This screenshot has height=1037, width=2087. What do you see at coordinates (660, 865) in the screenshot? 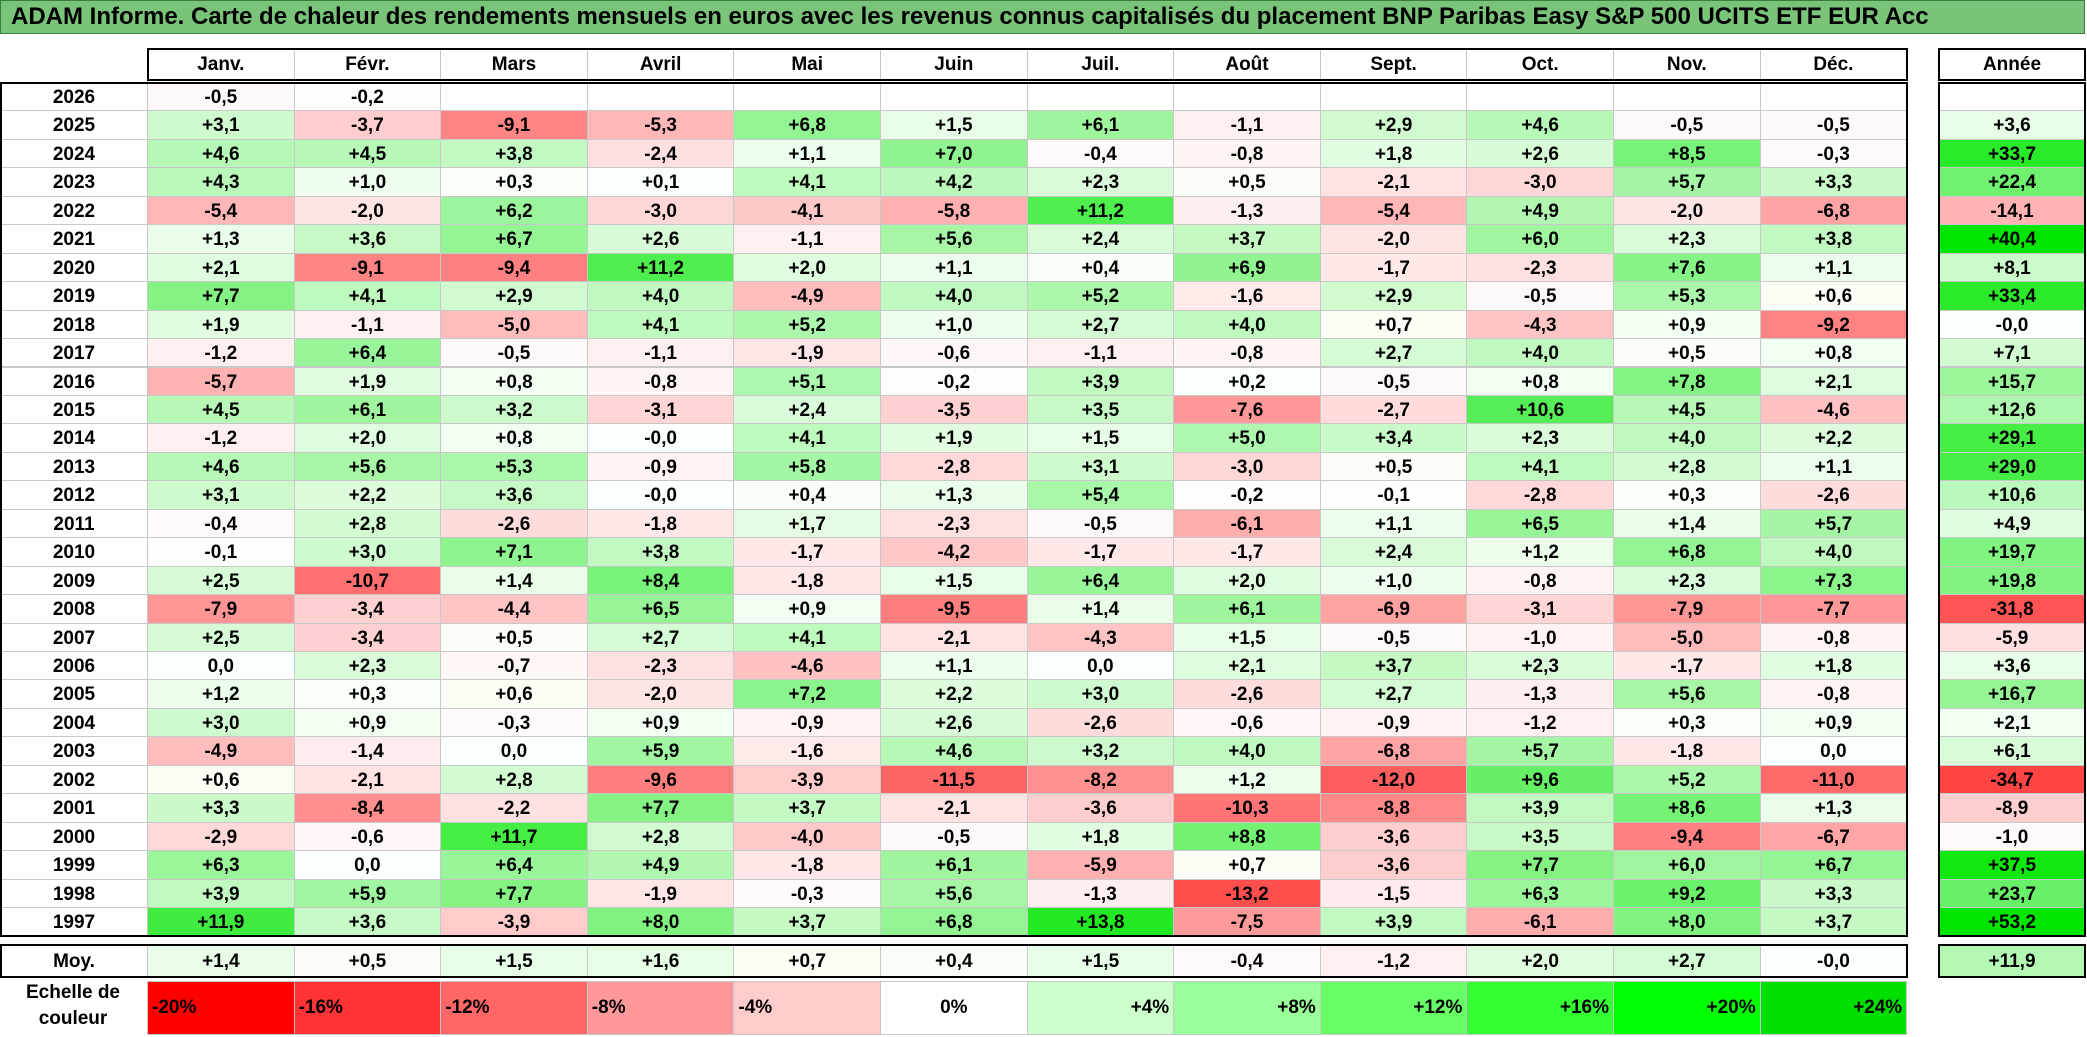
I see `heatmap-cell: +4,9` at bounding box center [660, 865].